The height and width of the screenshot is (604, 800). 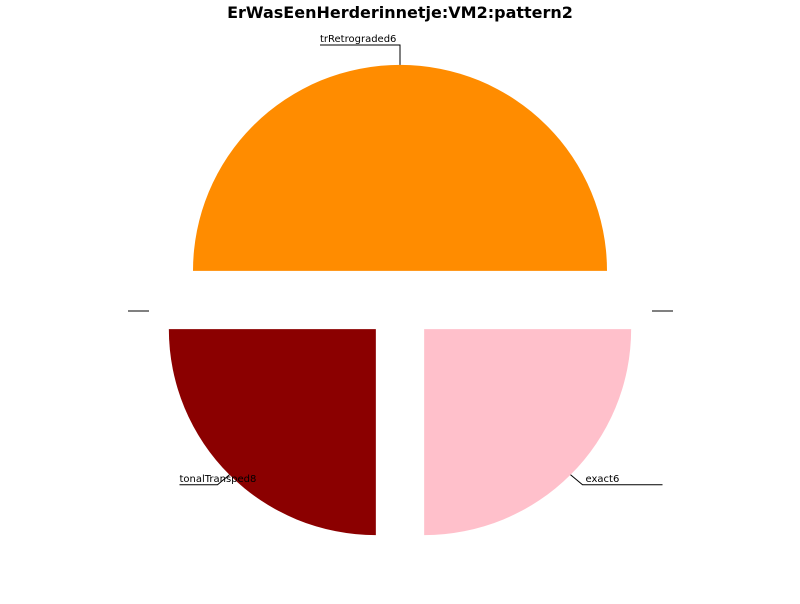 What do you see at coordinates (204, 480) in the screenshot?
I see `leader-line-tonalTransped8` at bounding box center [204, 480].